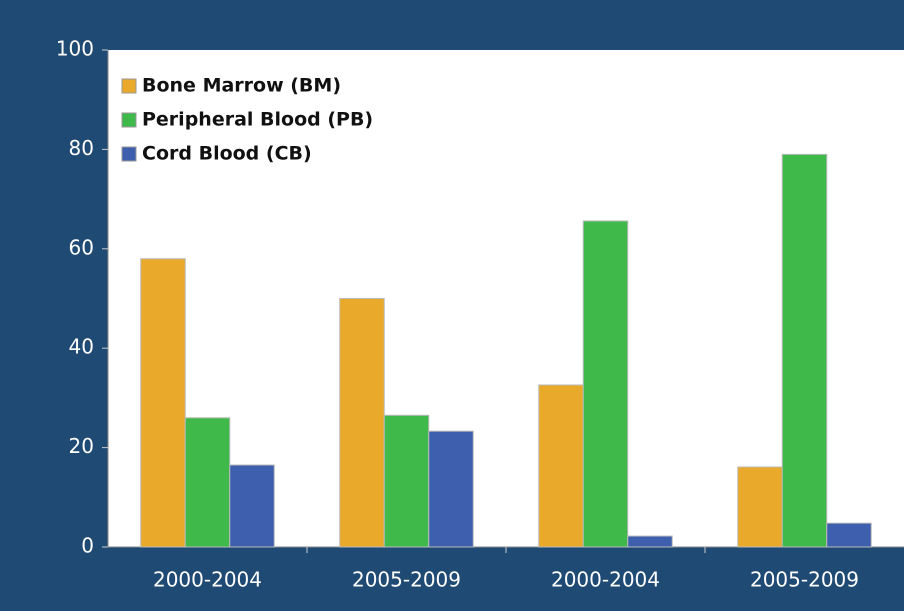 The width and height of the screenshot is (904, 611). What do you see at coordinates (81, 347) in the screenshot?
I see `y-tick-label: 40` at bounding box center [81, 347].